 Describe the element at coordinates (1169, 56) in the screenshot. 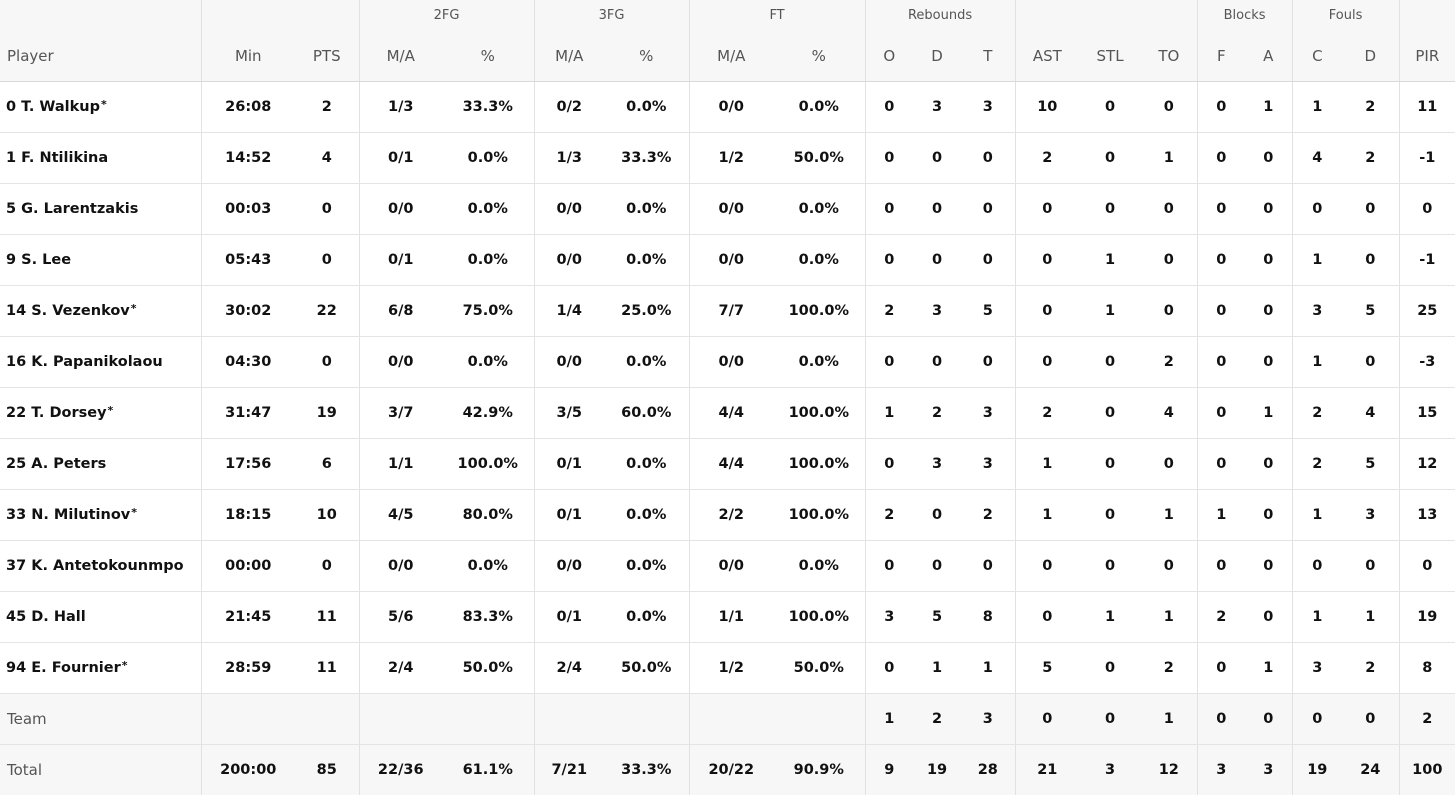

I see `column-header-to: TO` at that location.